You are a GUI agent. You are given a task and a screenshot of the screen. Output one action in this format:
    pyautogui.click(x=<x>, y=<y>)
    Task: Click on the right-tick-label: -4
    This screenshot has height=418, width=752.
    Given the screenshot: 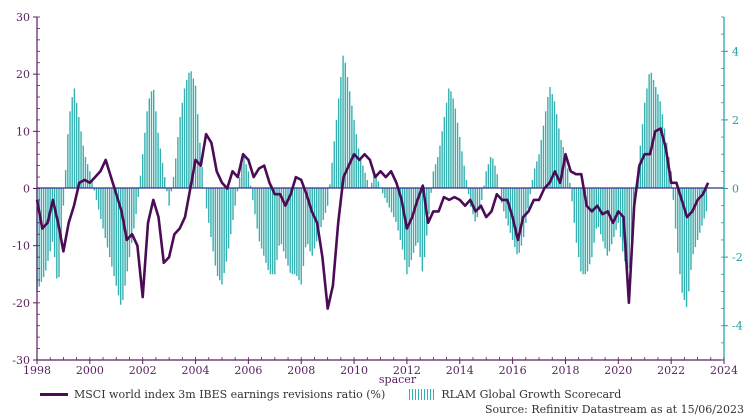 What is the action you would take?
    pyautogui.click(x=737, y=326)
    